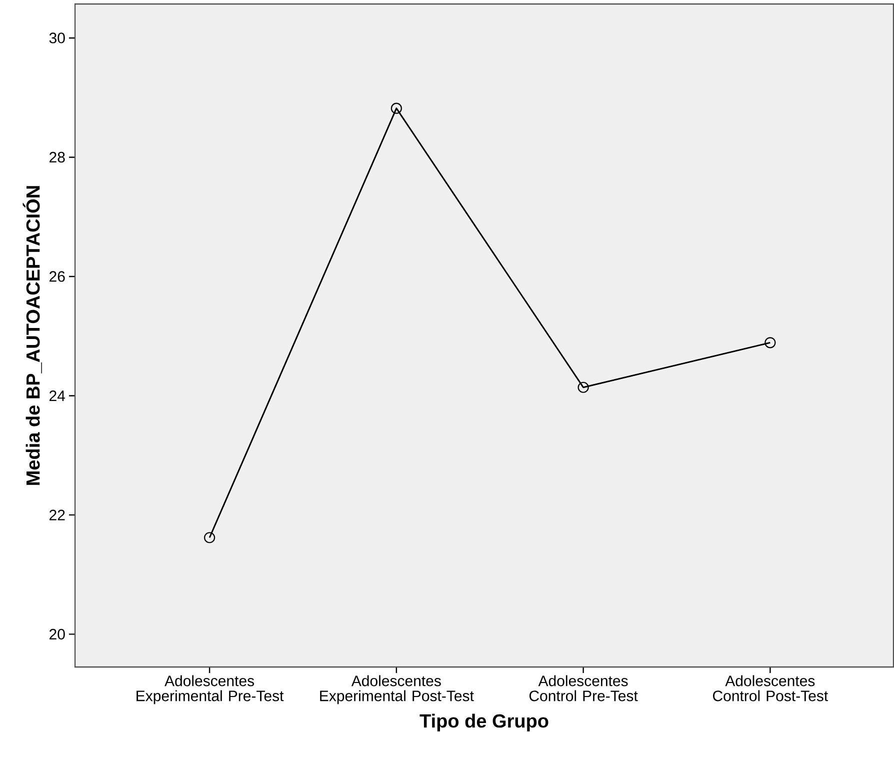 The image size is (894, 761). I want to click on x-axis-title: Tipo de Grupo, so click(484, 723).